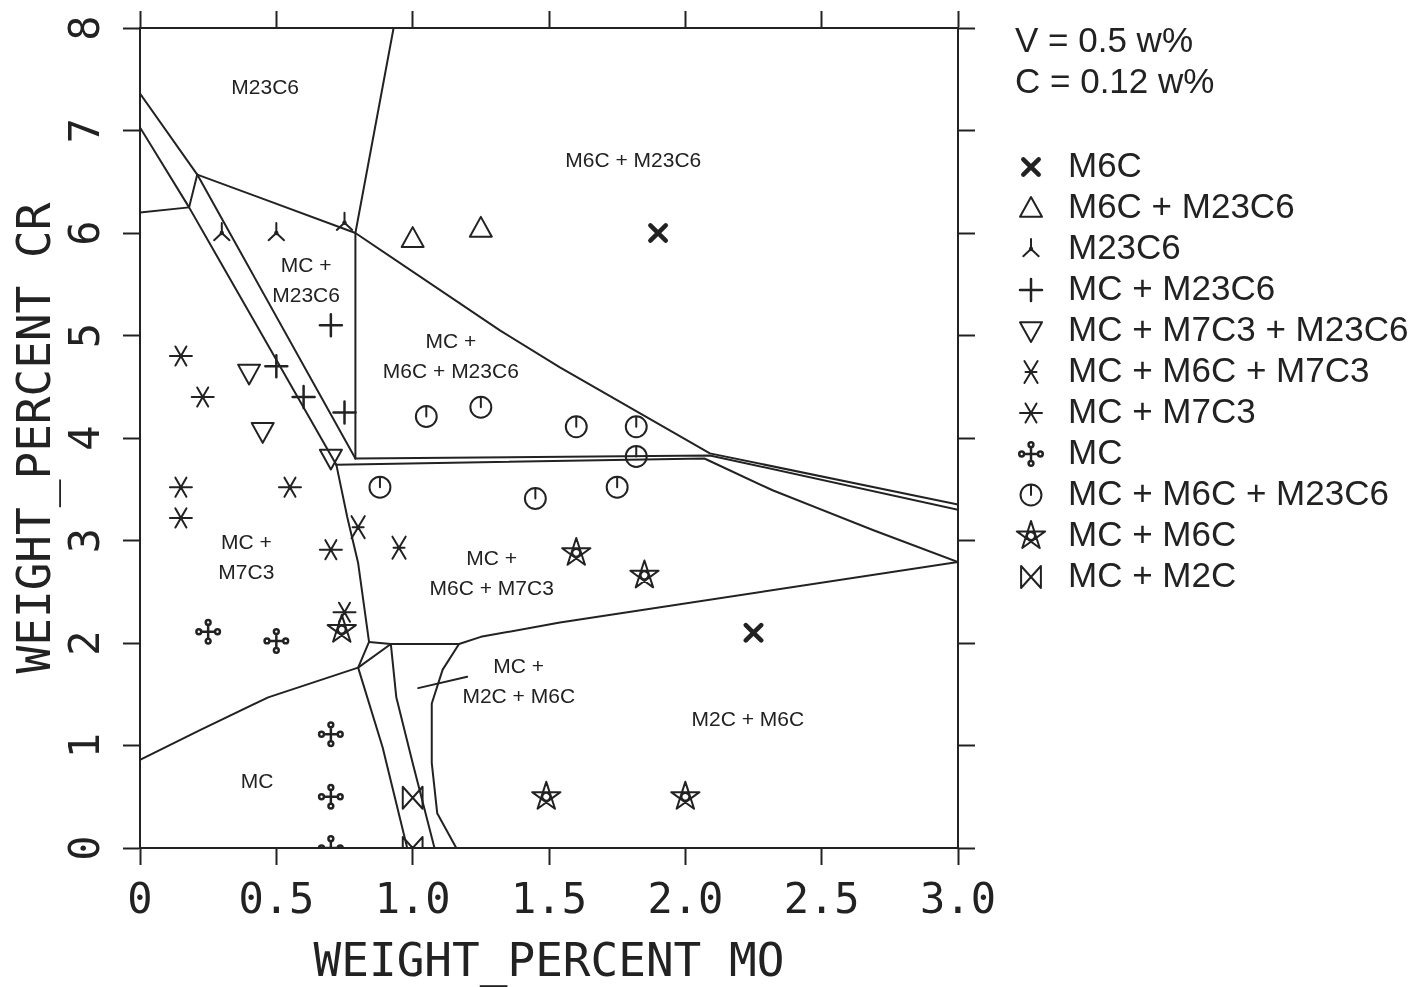 The image size is (1421, 987). What do you see at coordinates (1115, 80) in the screenshot?
I see `text: C = 0.12 w%` at bounding box center [1115, 80].